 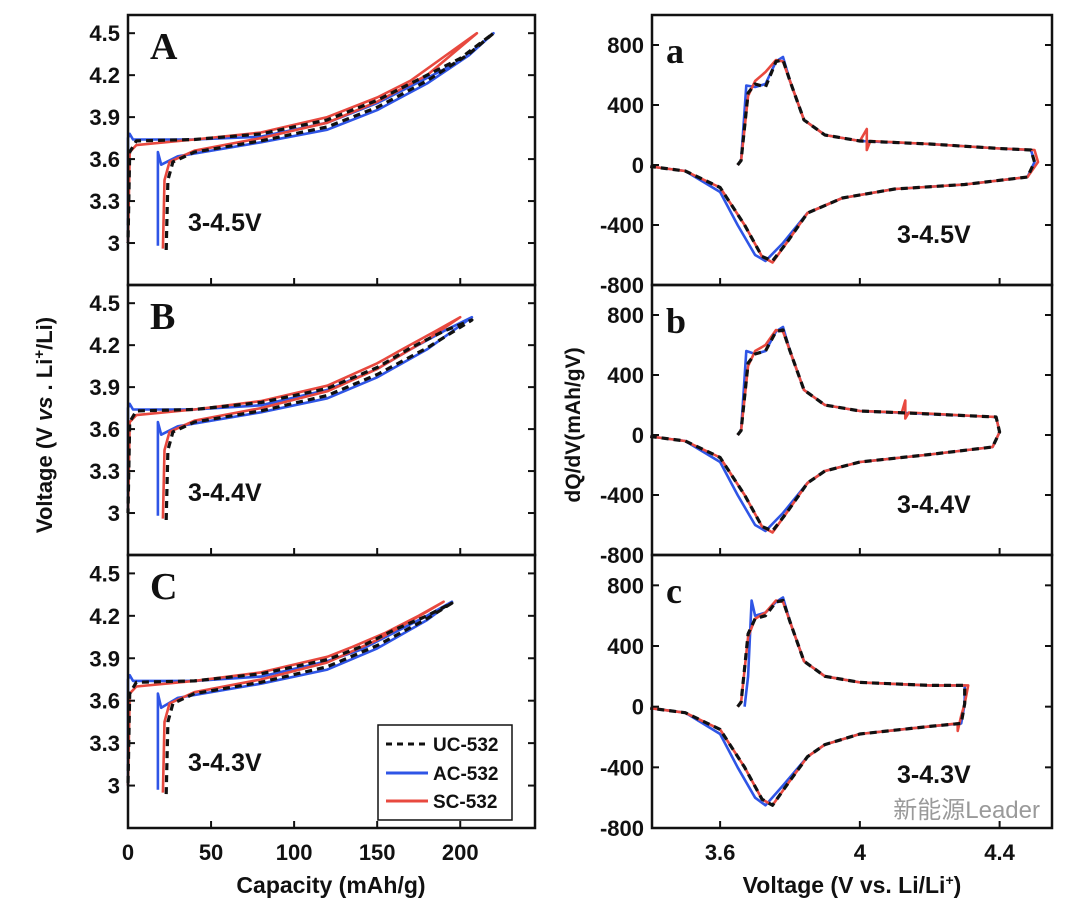 What do you see at coordinates (162, 317) in the screenshot?
I see `panel-letter: B` at bounding box center [162, 317].